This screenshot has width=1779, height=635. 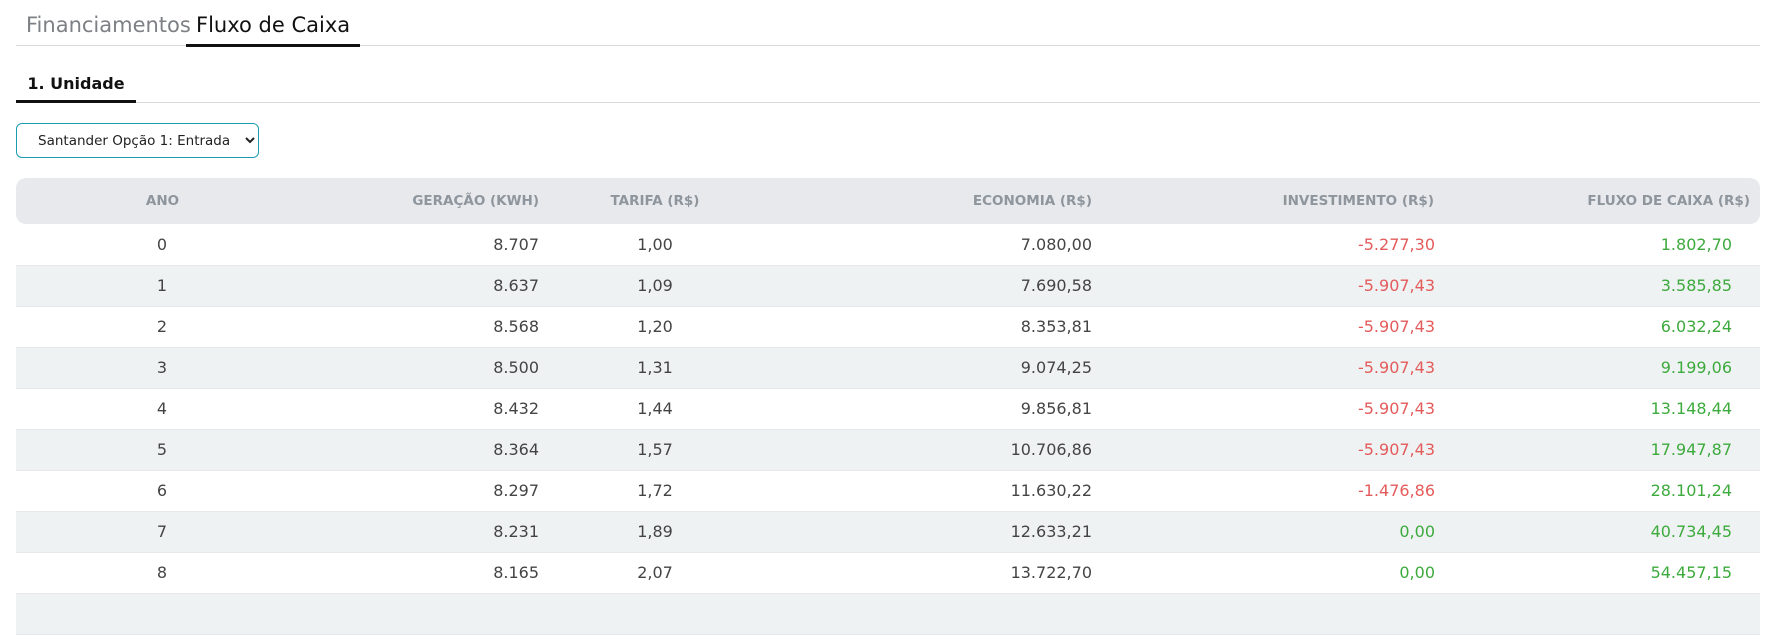 What do you see at coordinates (516, 367) in the screenshot?
I see `cell-geracao: 8.500` at bounding box center [516, 367].